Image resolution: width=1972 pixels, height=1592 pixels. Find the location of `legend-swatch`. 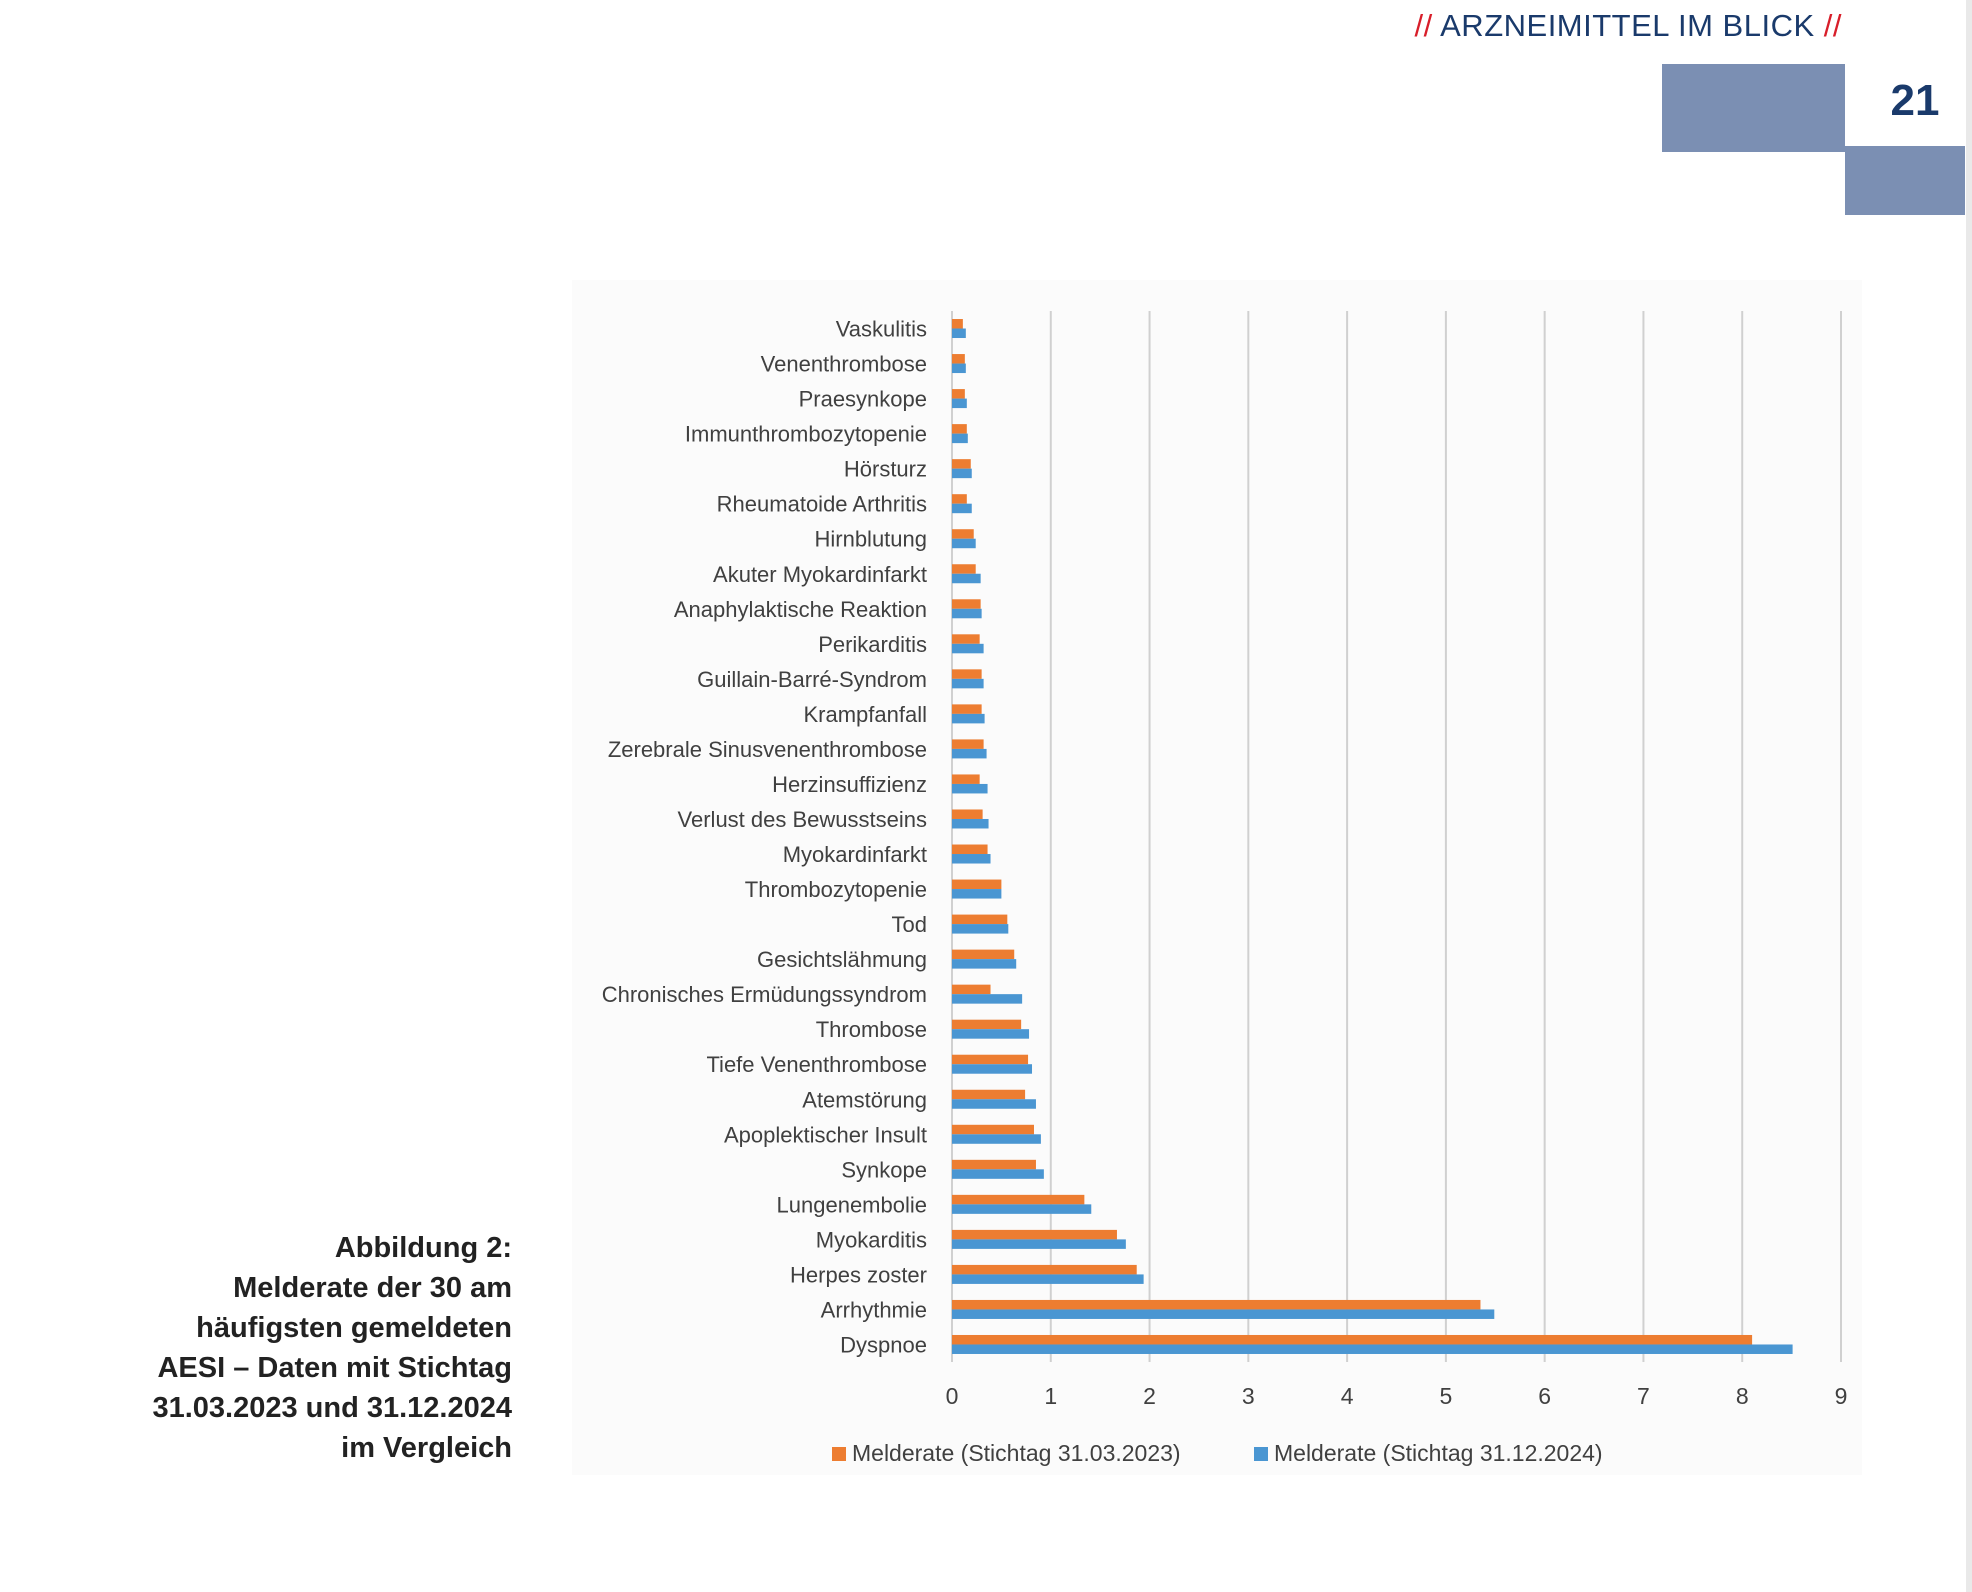

legend-swatch is located at coordinates (1261, 1454).